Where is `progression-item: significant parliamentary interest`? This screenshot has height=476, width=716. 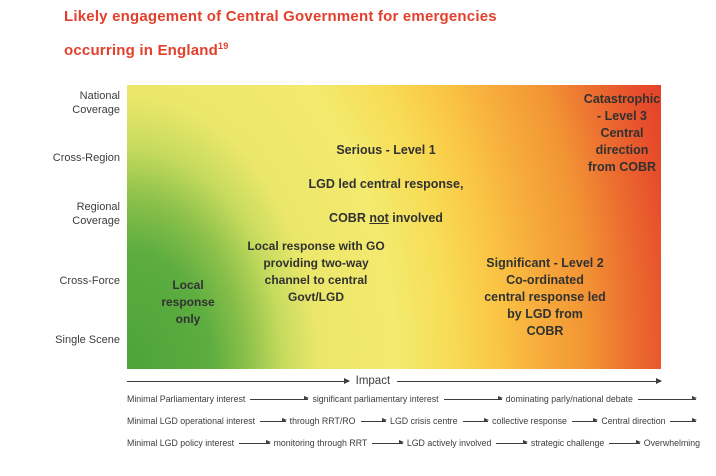 progression-item: significant parliamentary interest is located at coordinates (375, 399).